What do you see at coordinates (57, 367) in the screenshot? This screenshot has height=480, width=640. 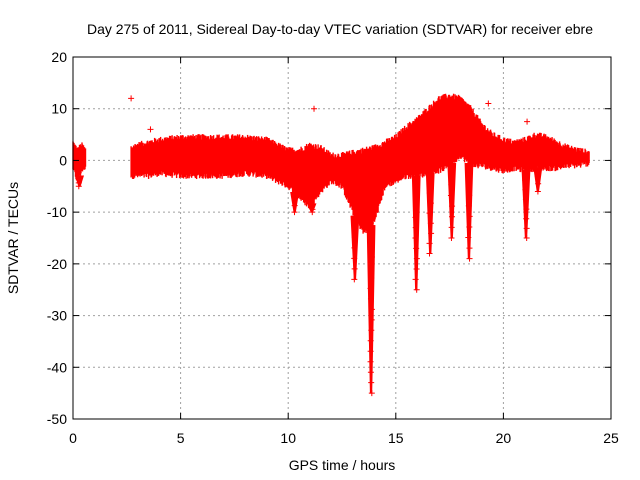 I see `y-tick-label: -40` at bounding box center [57, 367].